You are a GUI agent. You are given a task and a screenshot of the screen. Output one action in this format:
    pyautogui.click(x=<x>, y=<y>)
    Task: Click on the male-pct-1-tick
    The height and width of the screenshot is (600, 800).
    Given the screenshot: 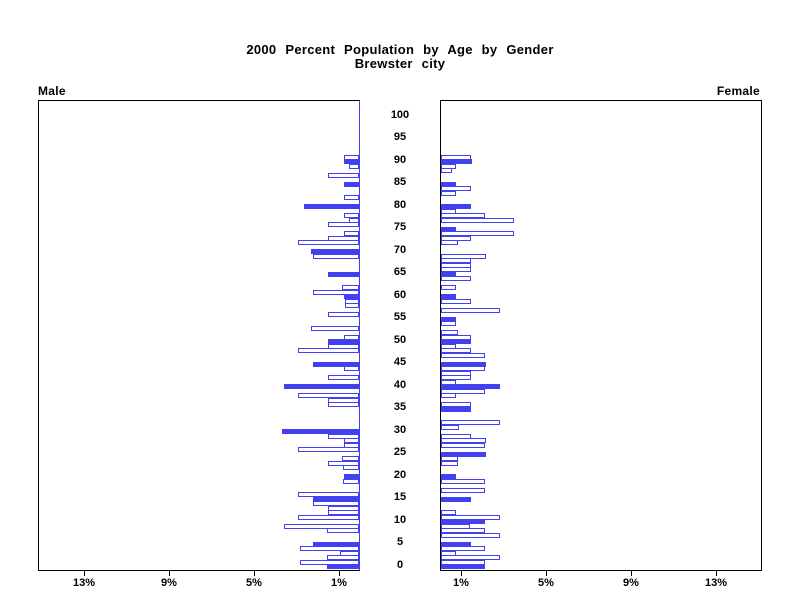 What is the action you would take?
    pyautogui.click(x=339, y=573)
    